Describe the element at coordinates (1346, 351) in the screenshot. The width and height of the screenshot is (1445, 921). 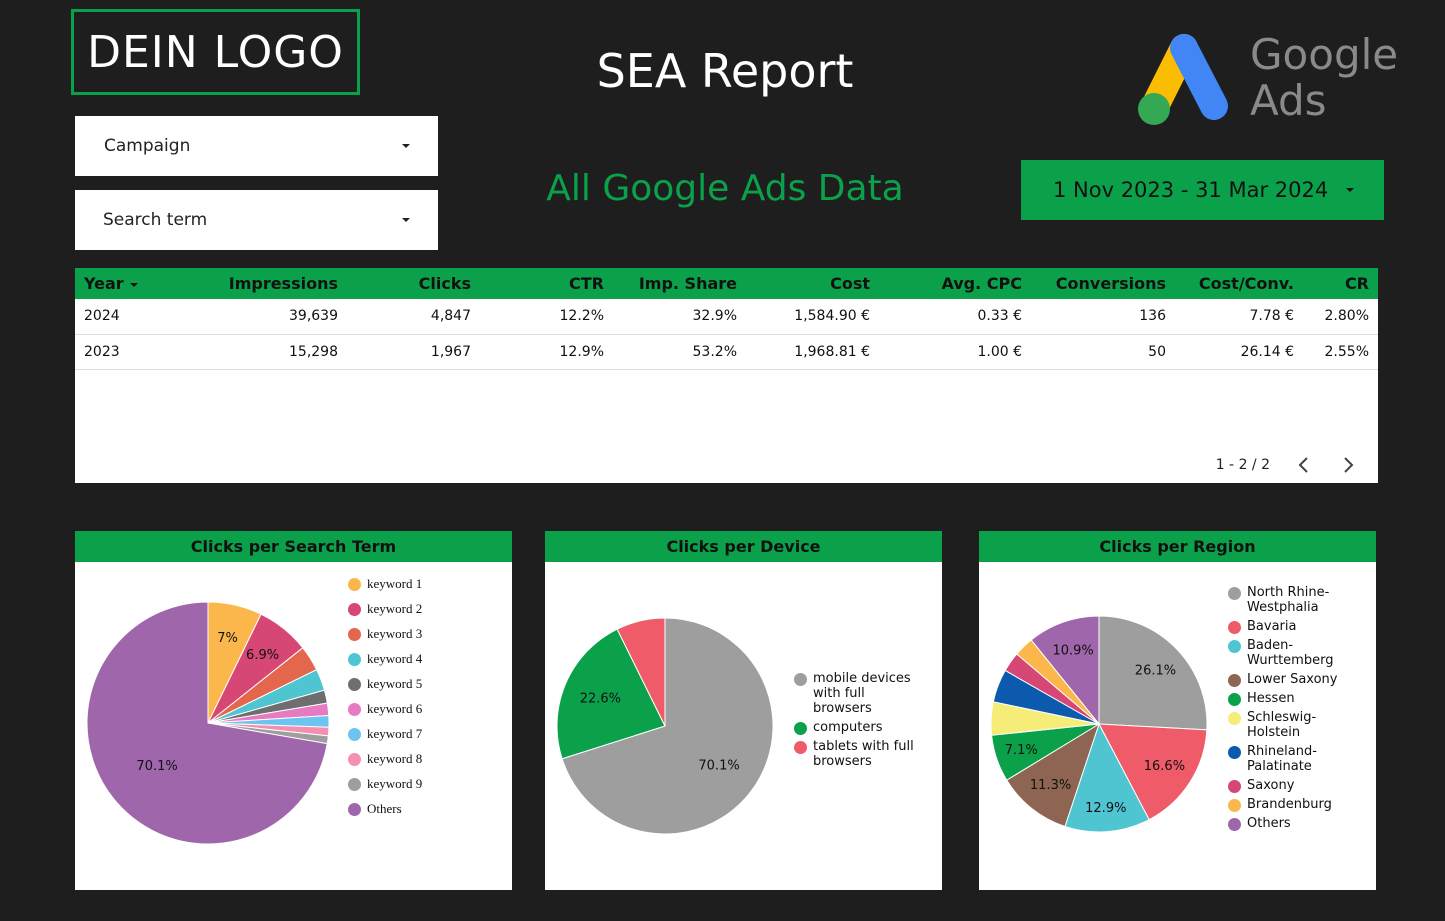
I see `table-cell: 2.55%` at that location.